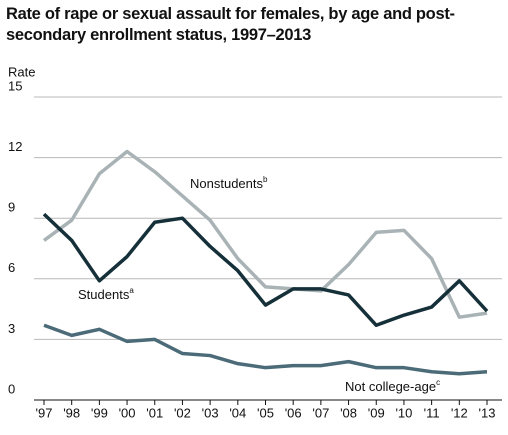  Describe the element at coordinates (182, 412) in the screenshot. I see `x-tick-label: '02` at that location.